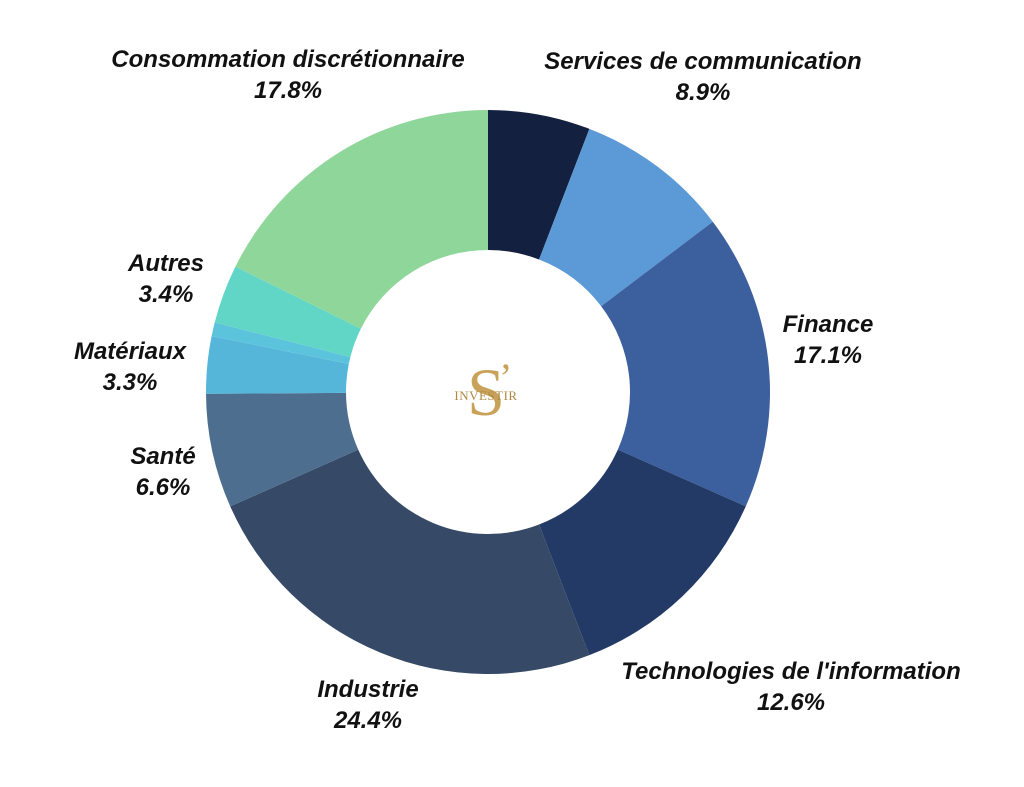 The image size is (1024, 787). Describe the element at coordinates (288, 90) in the screenshot. I see `label-percent: 17.8%` at that location.